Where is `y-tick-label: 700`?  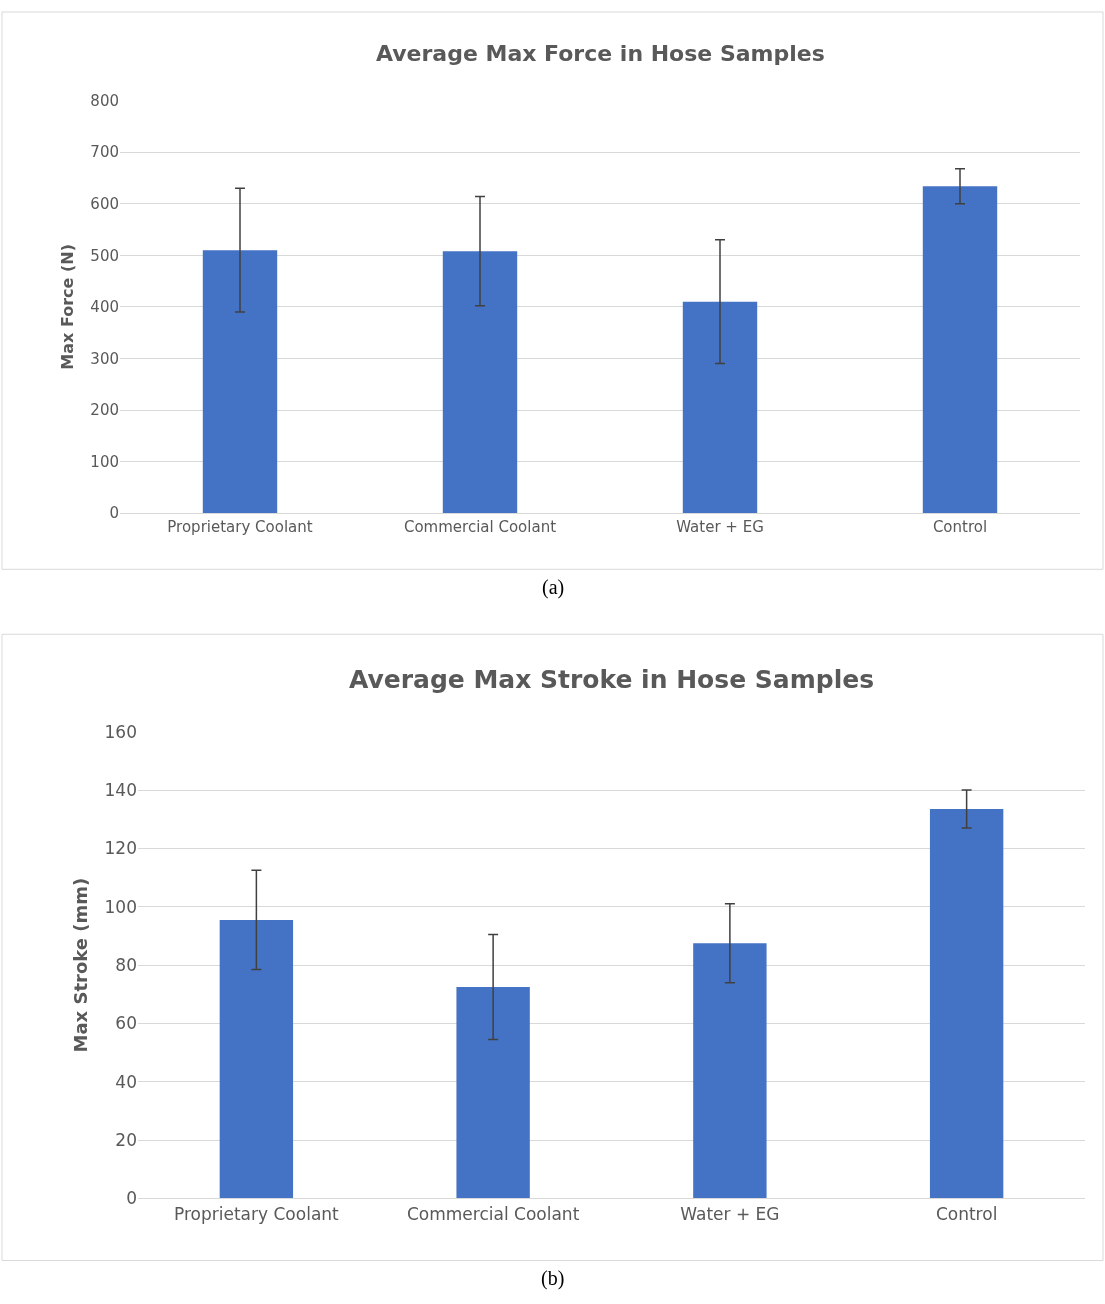 y-tick-label: 700 is located at coordinates (104, 152).